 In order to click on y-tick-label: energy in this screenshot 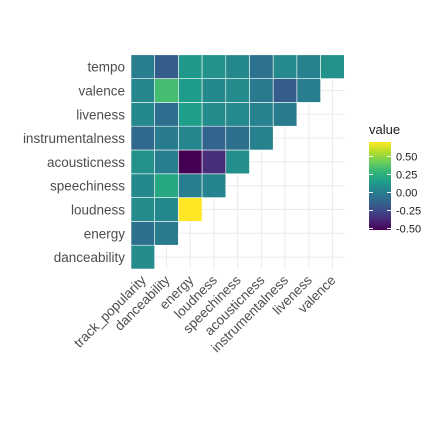, I will do `click(105, 233)`.